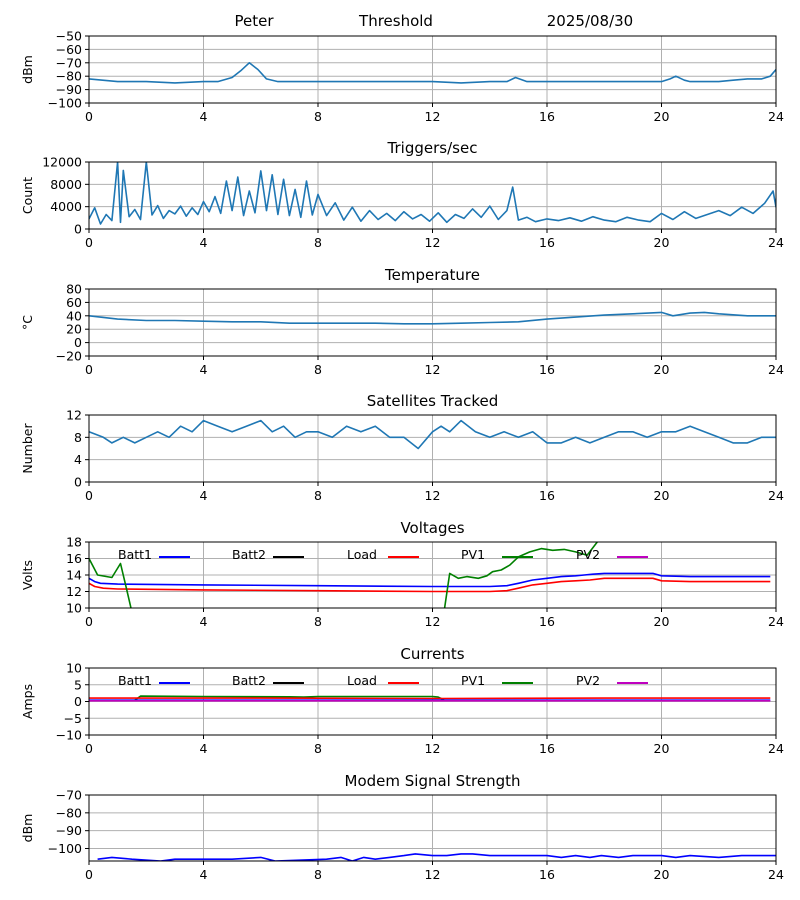  What do you see at coordinates (395, 21) in the screenshot?
I see `header-mode: Threshold` at bounding box center [395, 21].